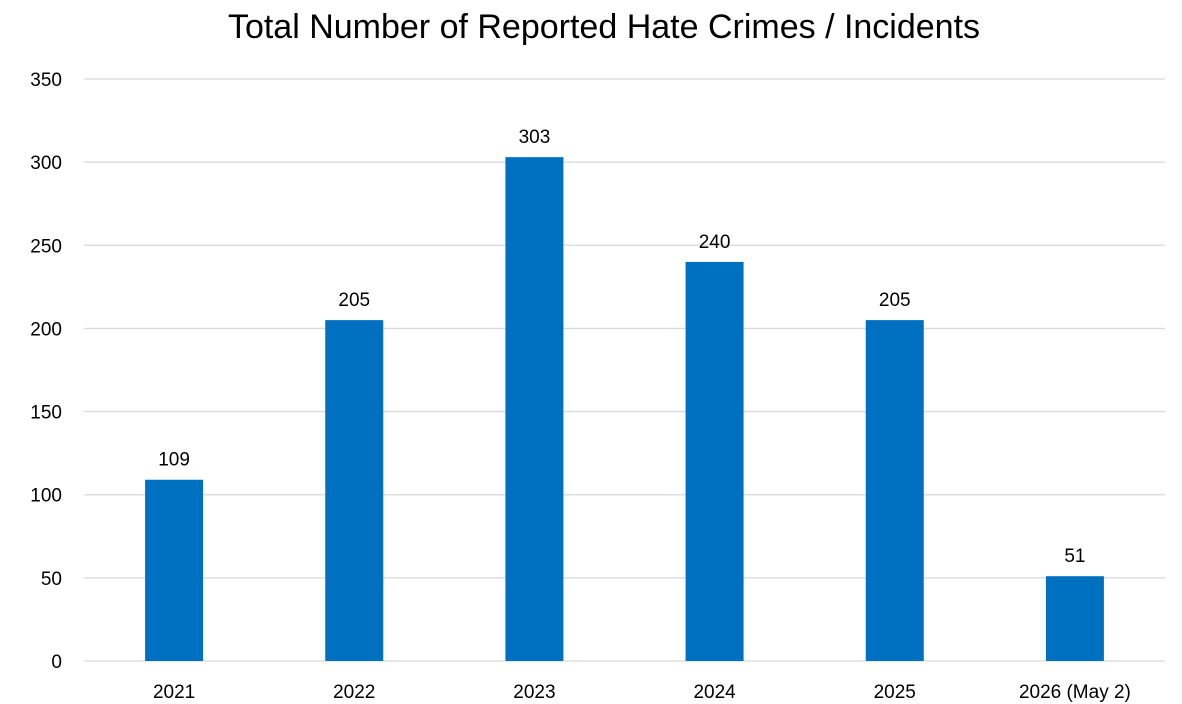 This screenshot has height=704, width=1182. Describe the element at coordinates (715, 242) in the screenshot. I see `data-label: 240` at that location.